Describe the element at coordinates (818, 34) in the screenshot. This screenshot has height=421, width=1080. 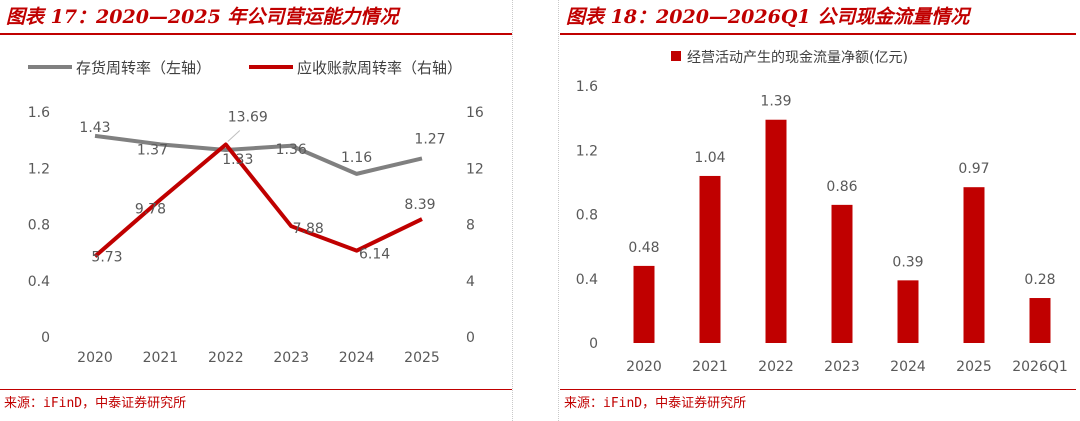
I see `figure-18-title-rule` at that location.